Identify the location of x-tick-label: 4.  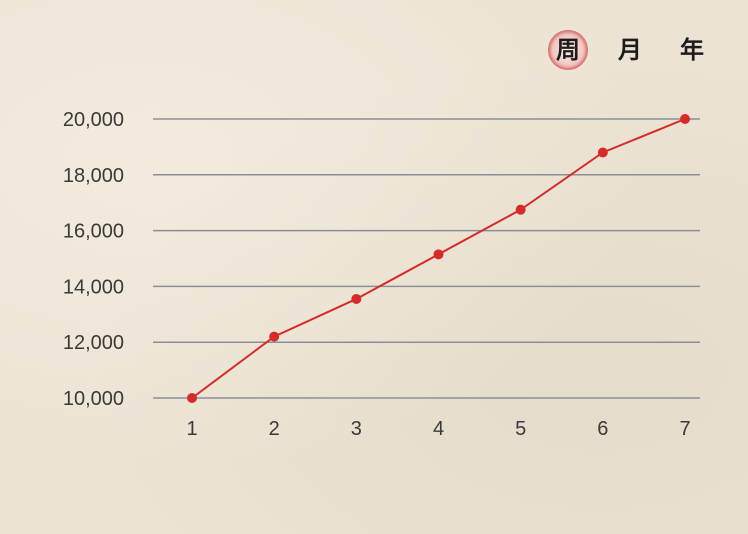
(438, 429).